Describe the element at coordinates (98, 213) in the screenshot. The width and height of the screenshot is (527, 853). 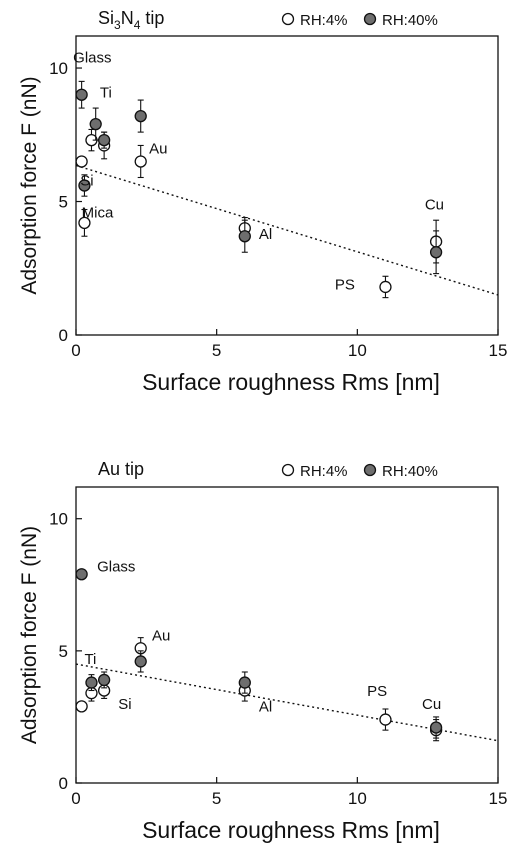
I see `point-annotation: Mica` at that location.